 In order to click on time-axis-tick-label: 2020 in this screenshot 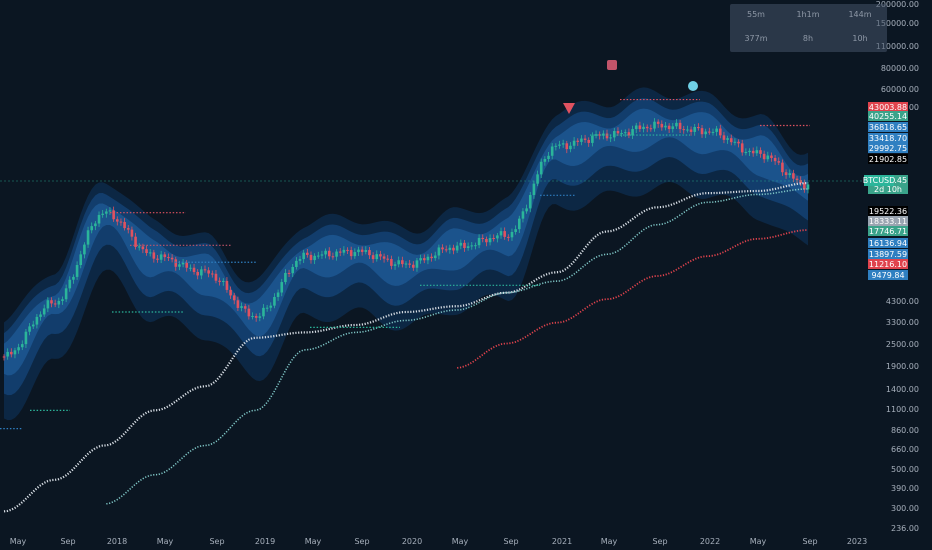, I will do `click(412, 541)`.